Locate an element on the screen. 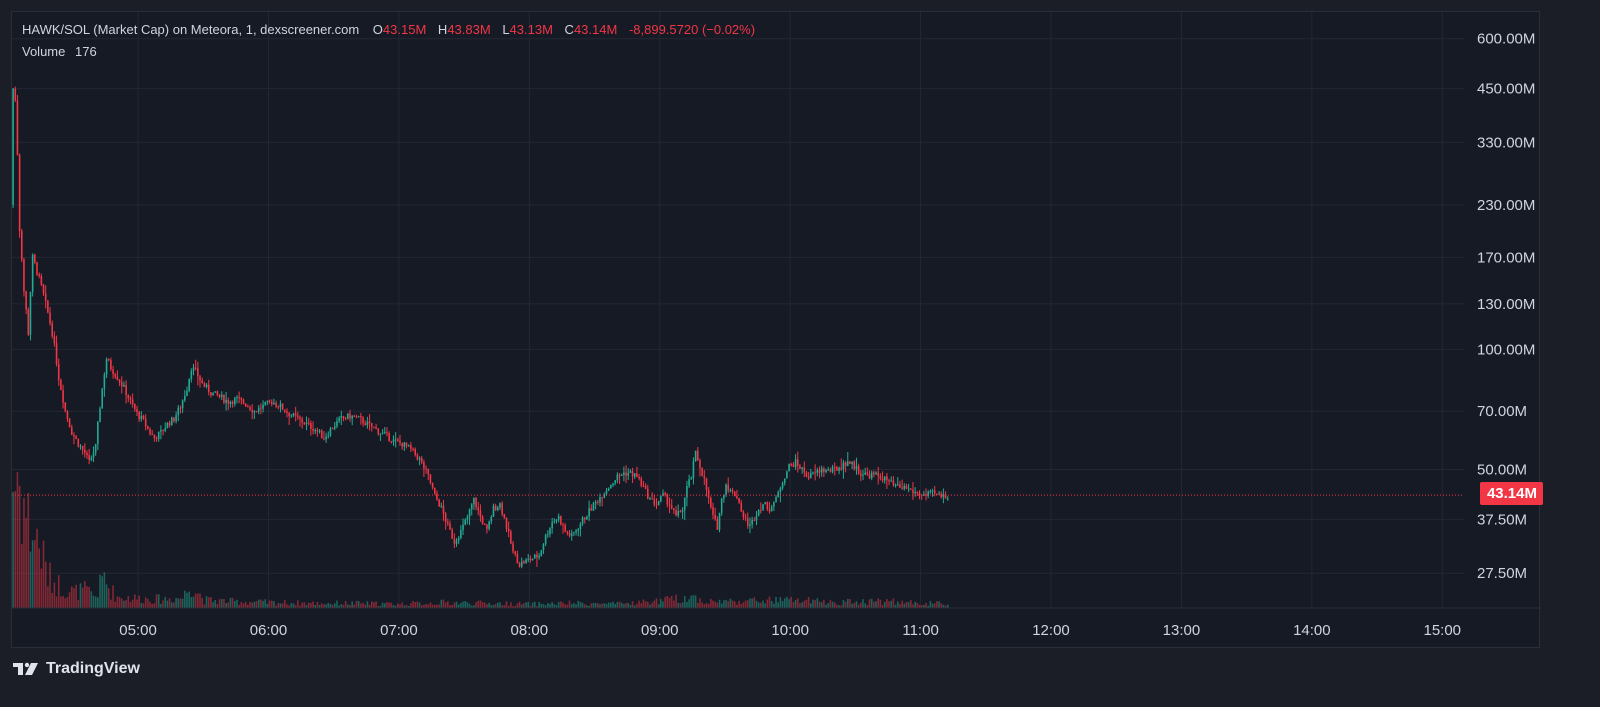 This screenshot has height=707, width=1600. close-label: C is located at coordinates (569, 29).